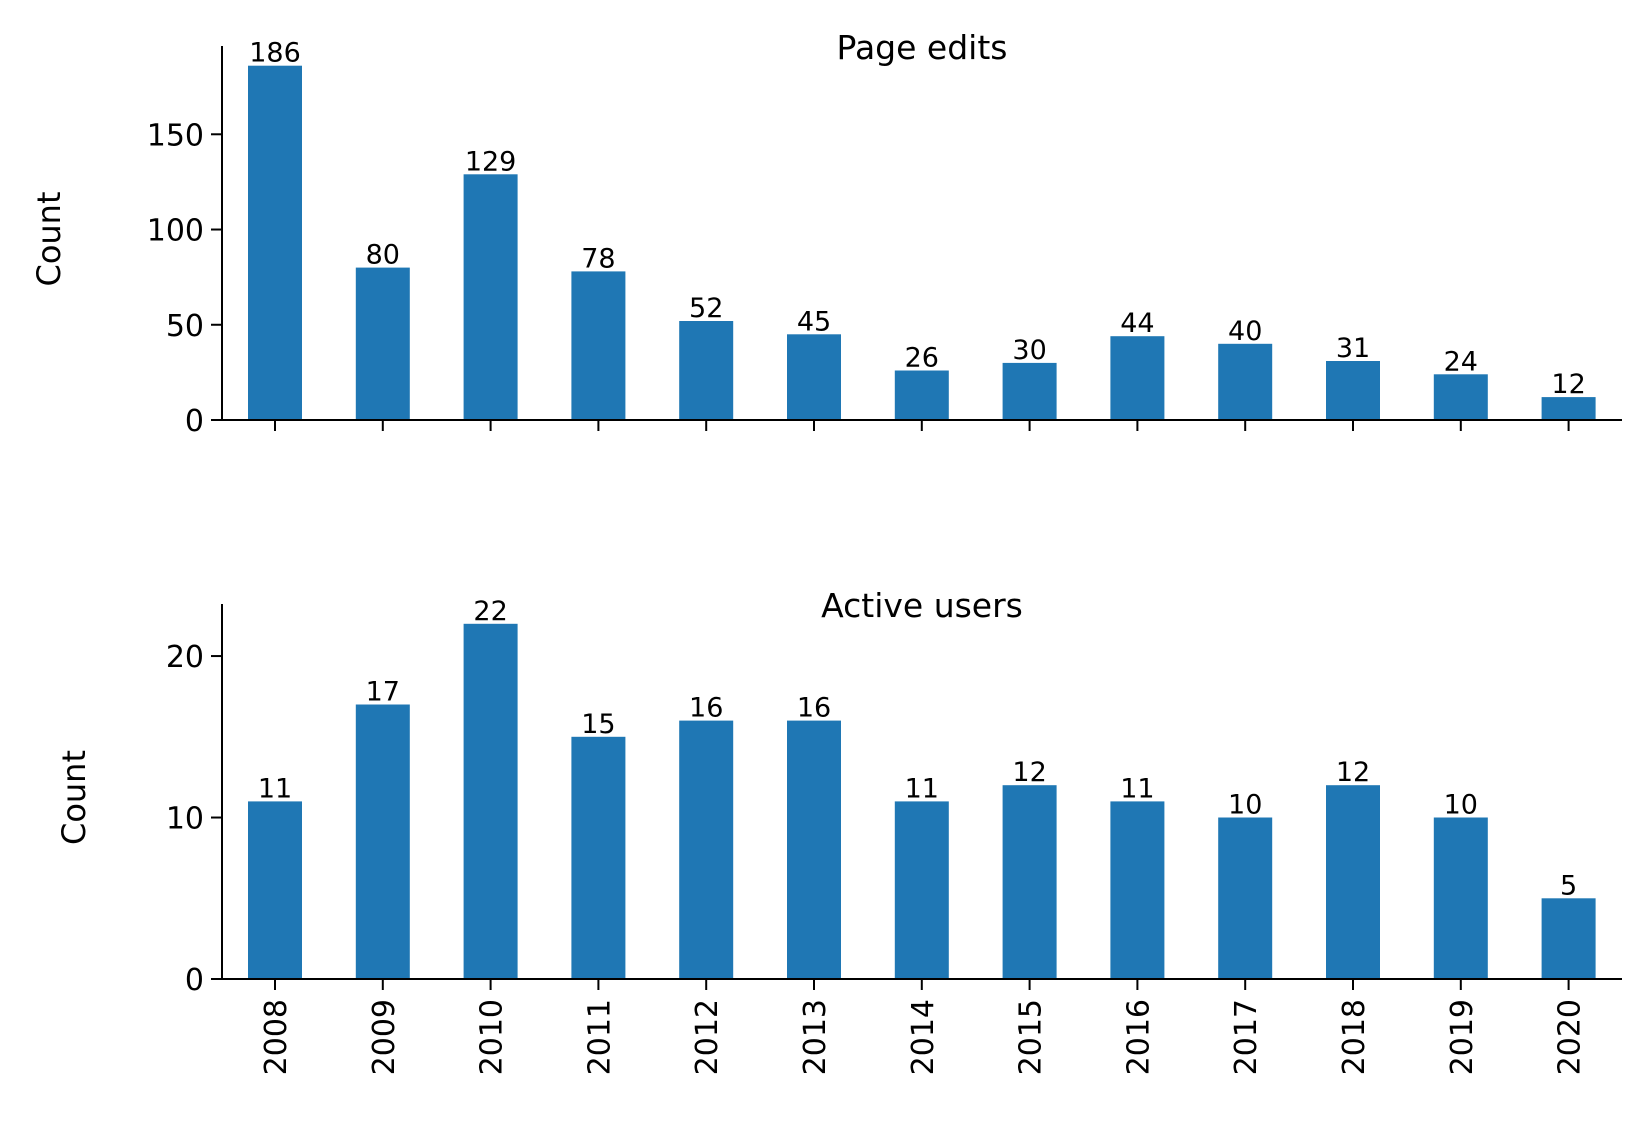  Describe the element at coordinates (1461, 361) in the screenshot. I see `bar-value-label: 24` at that location.